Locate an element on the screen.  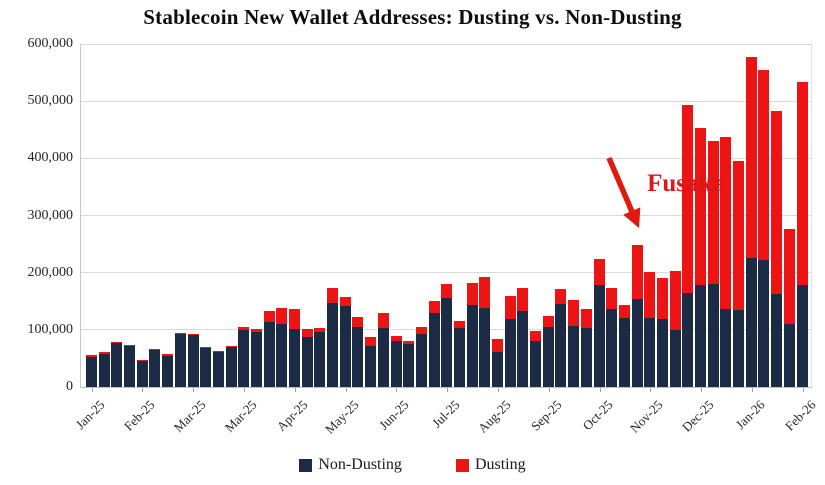
x-axis-label: Dec-25 is located at coordinates (698, 416).